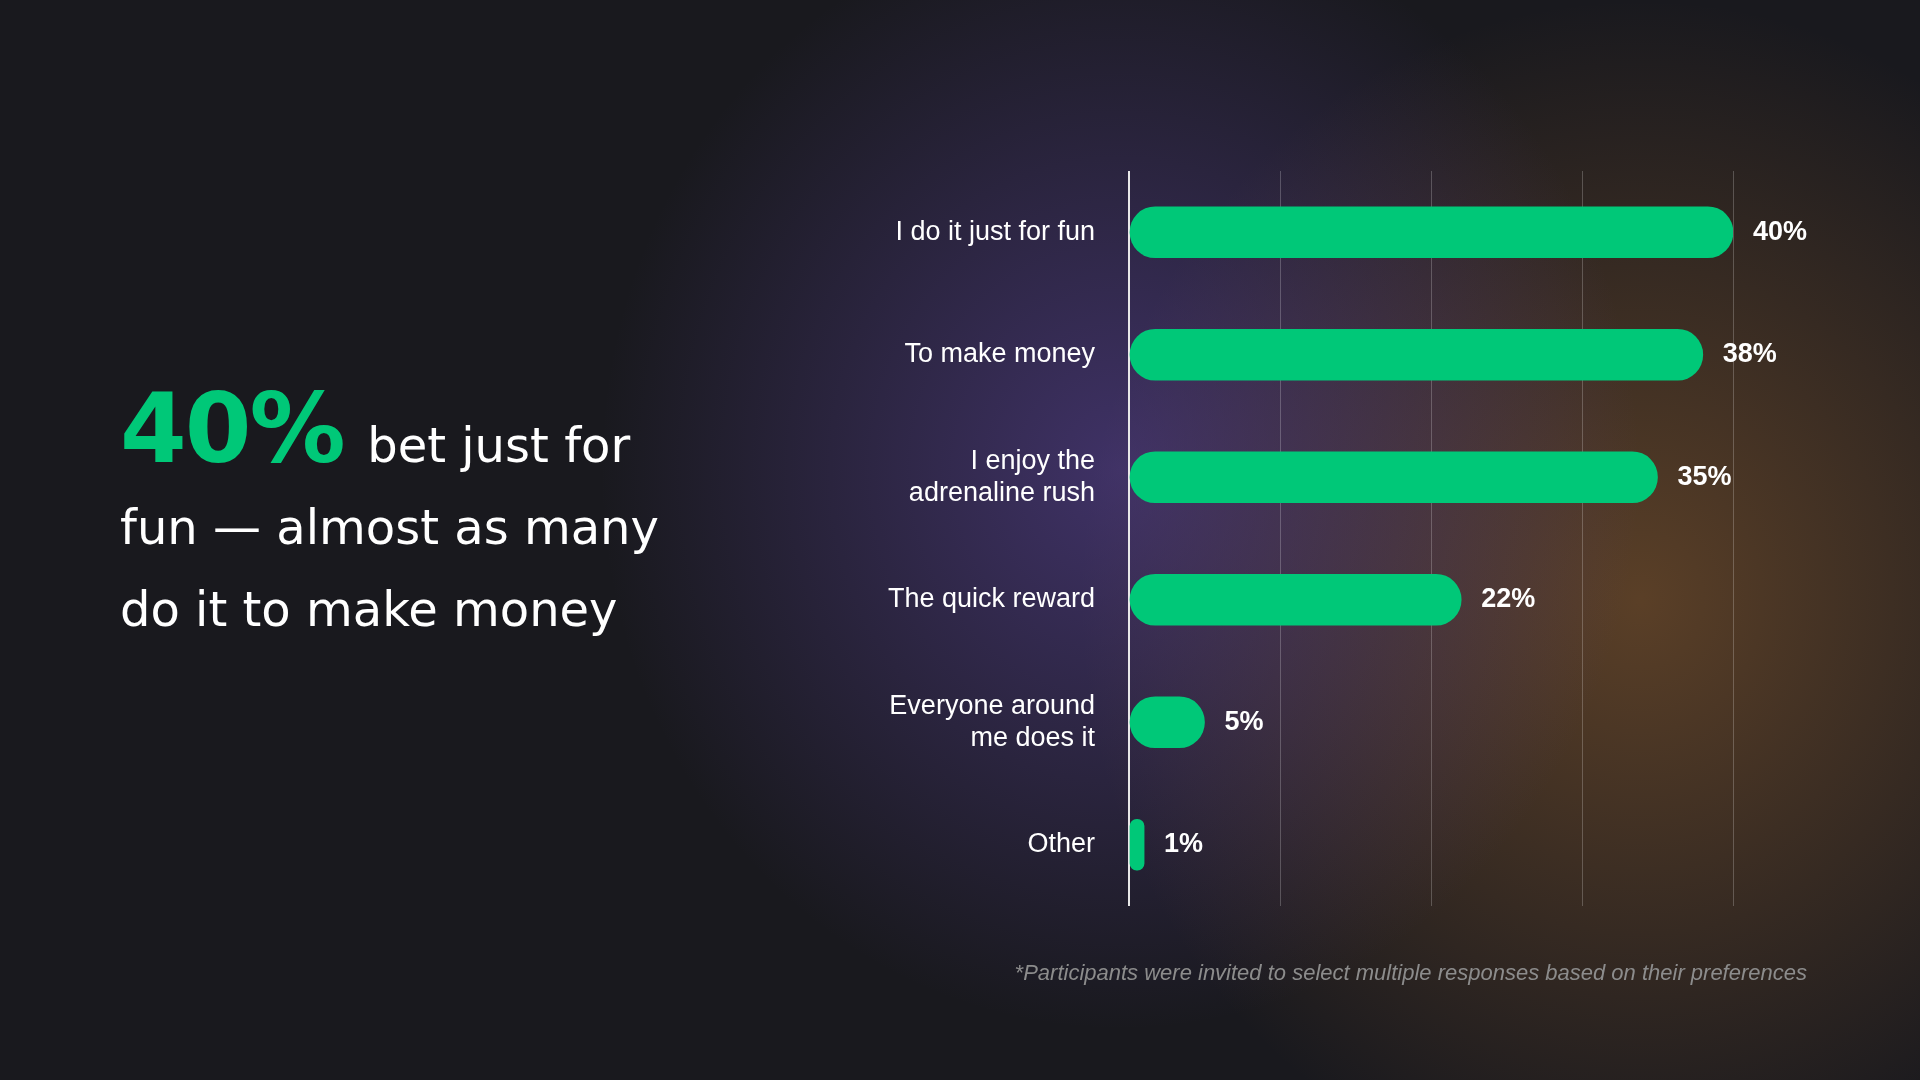 The image size is (1920, 1080). Describe the element at coordinates (1061, 843) in the screenshot. I see `y-tick-label: Other` at that location.